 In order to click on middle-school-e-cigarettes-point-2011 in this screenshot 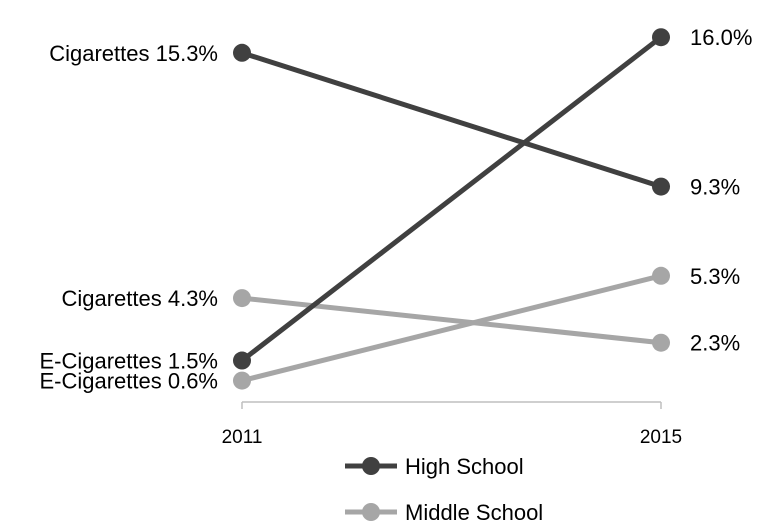, I will do `click(242, 380)`.